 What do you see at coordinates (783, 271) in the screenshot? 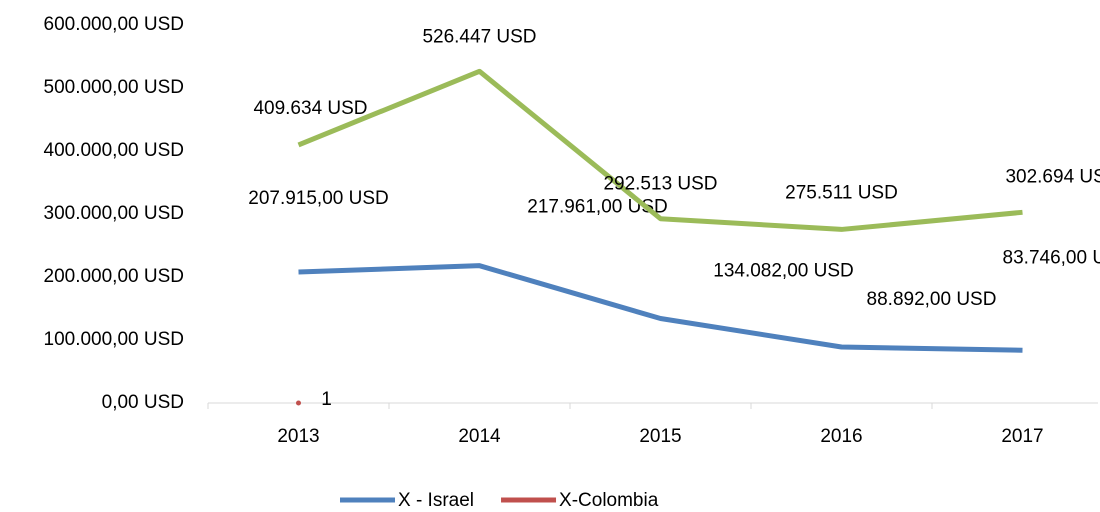
I see `data-label: 134.082,00 USD` at bounding box center [783, 271].